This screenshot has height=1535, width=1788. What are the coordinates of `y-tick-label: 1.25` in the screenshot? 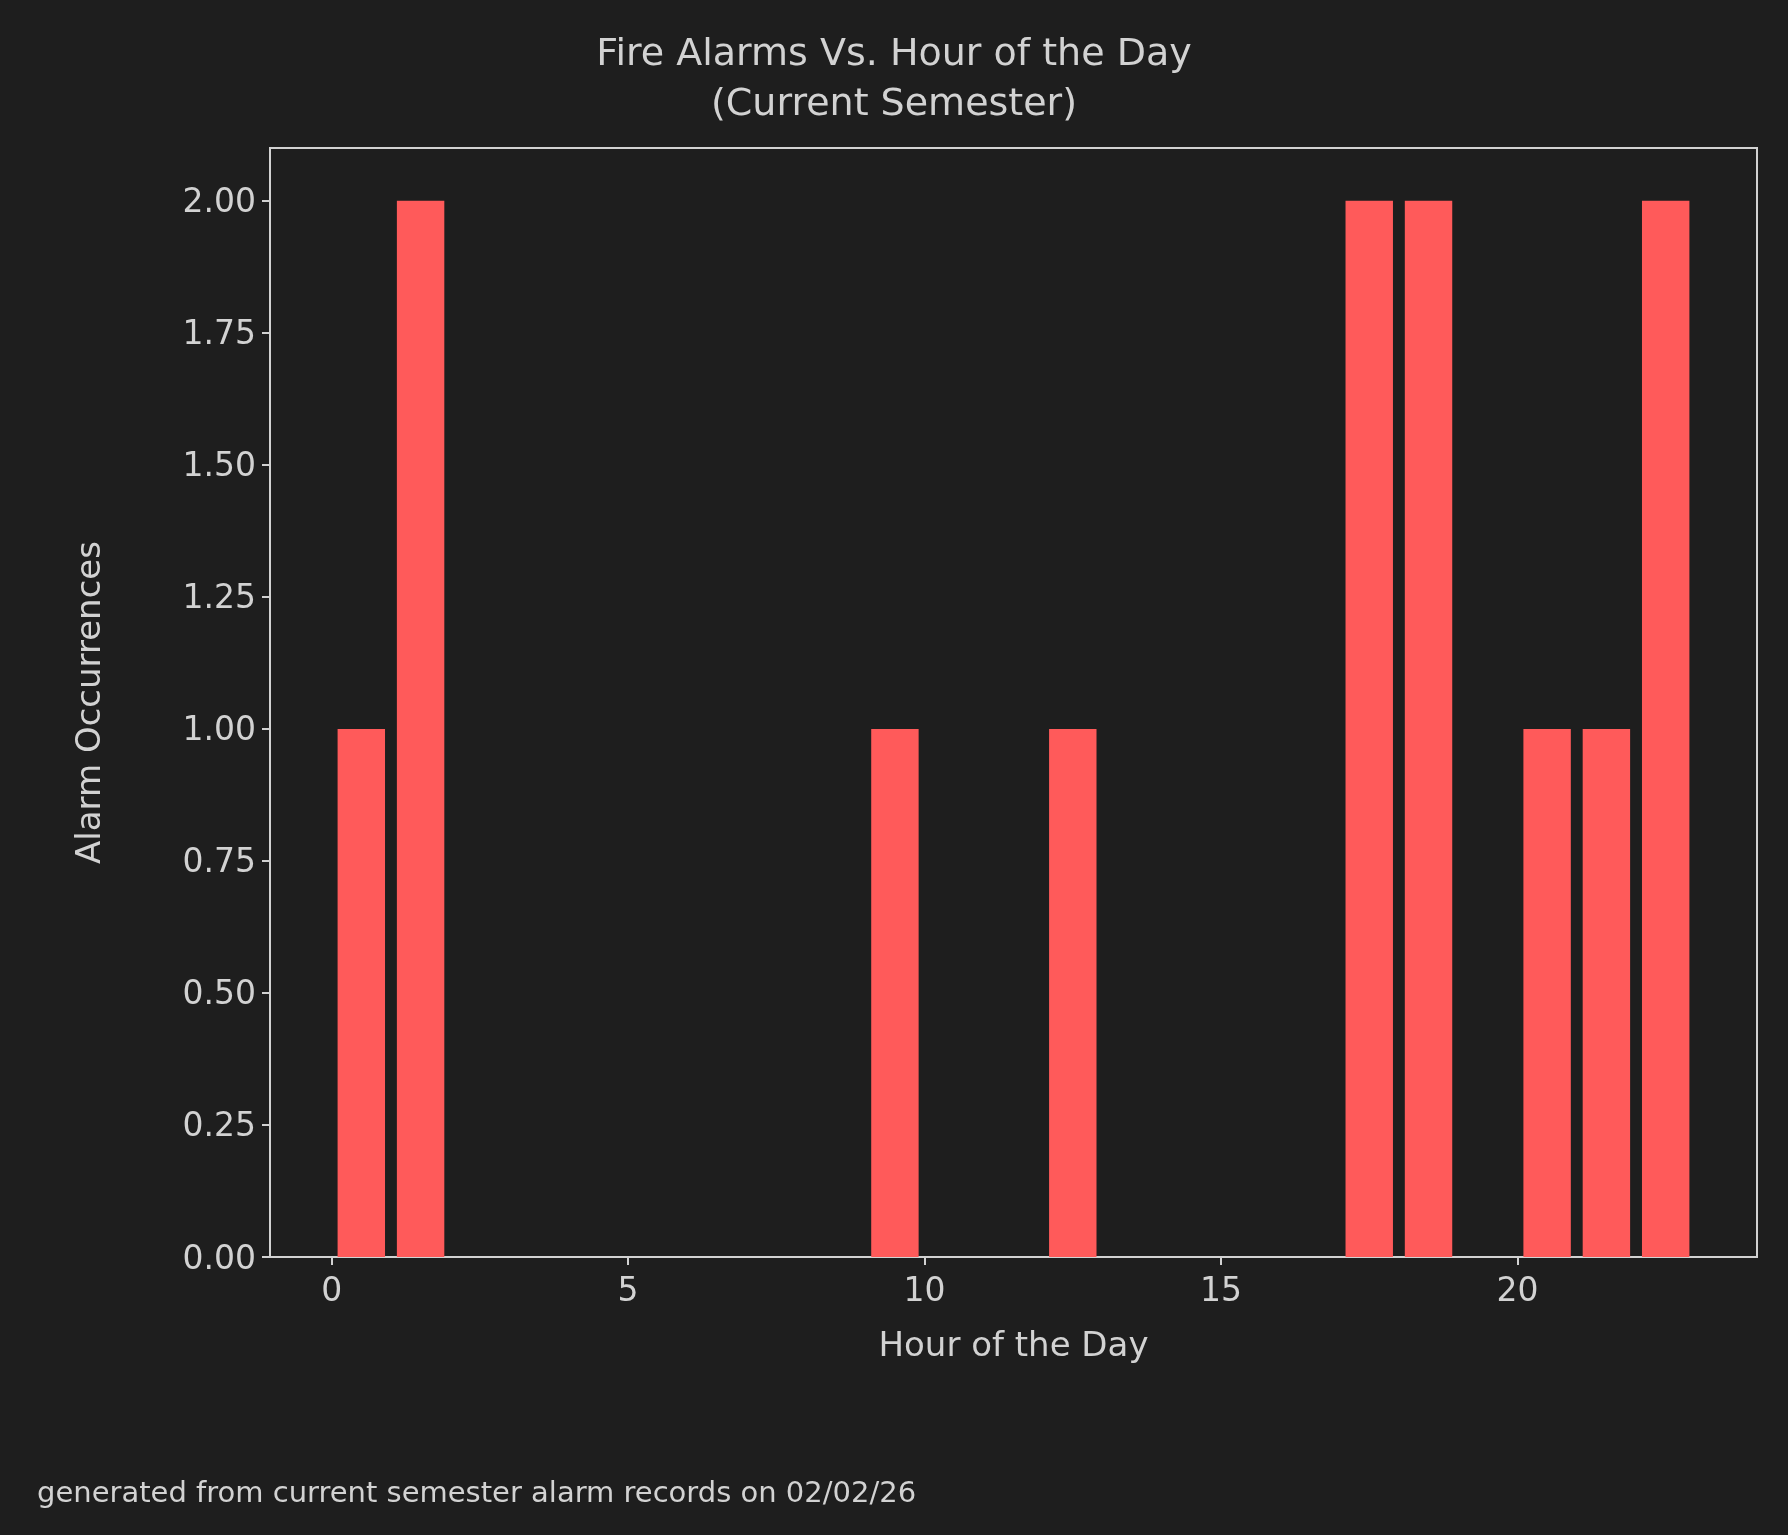 It's located at (219, 597).